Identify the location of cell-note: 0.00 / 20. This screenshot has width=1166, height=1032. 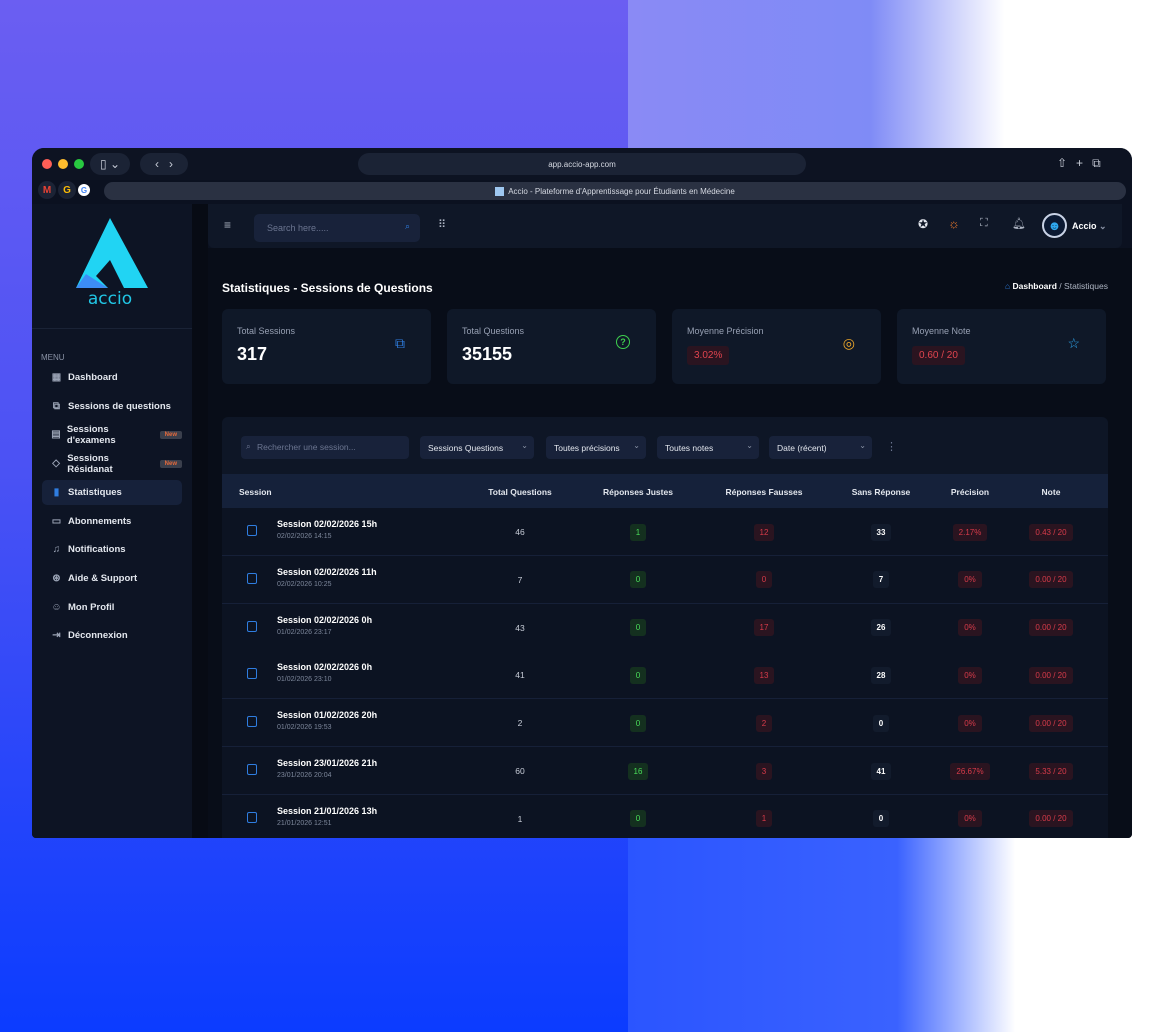
(1051, 816).